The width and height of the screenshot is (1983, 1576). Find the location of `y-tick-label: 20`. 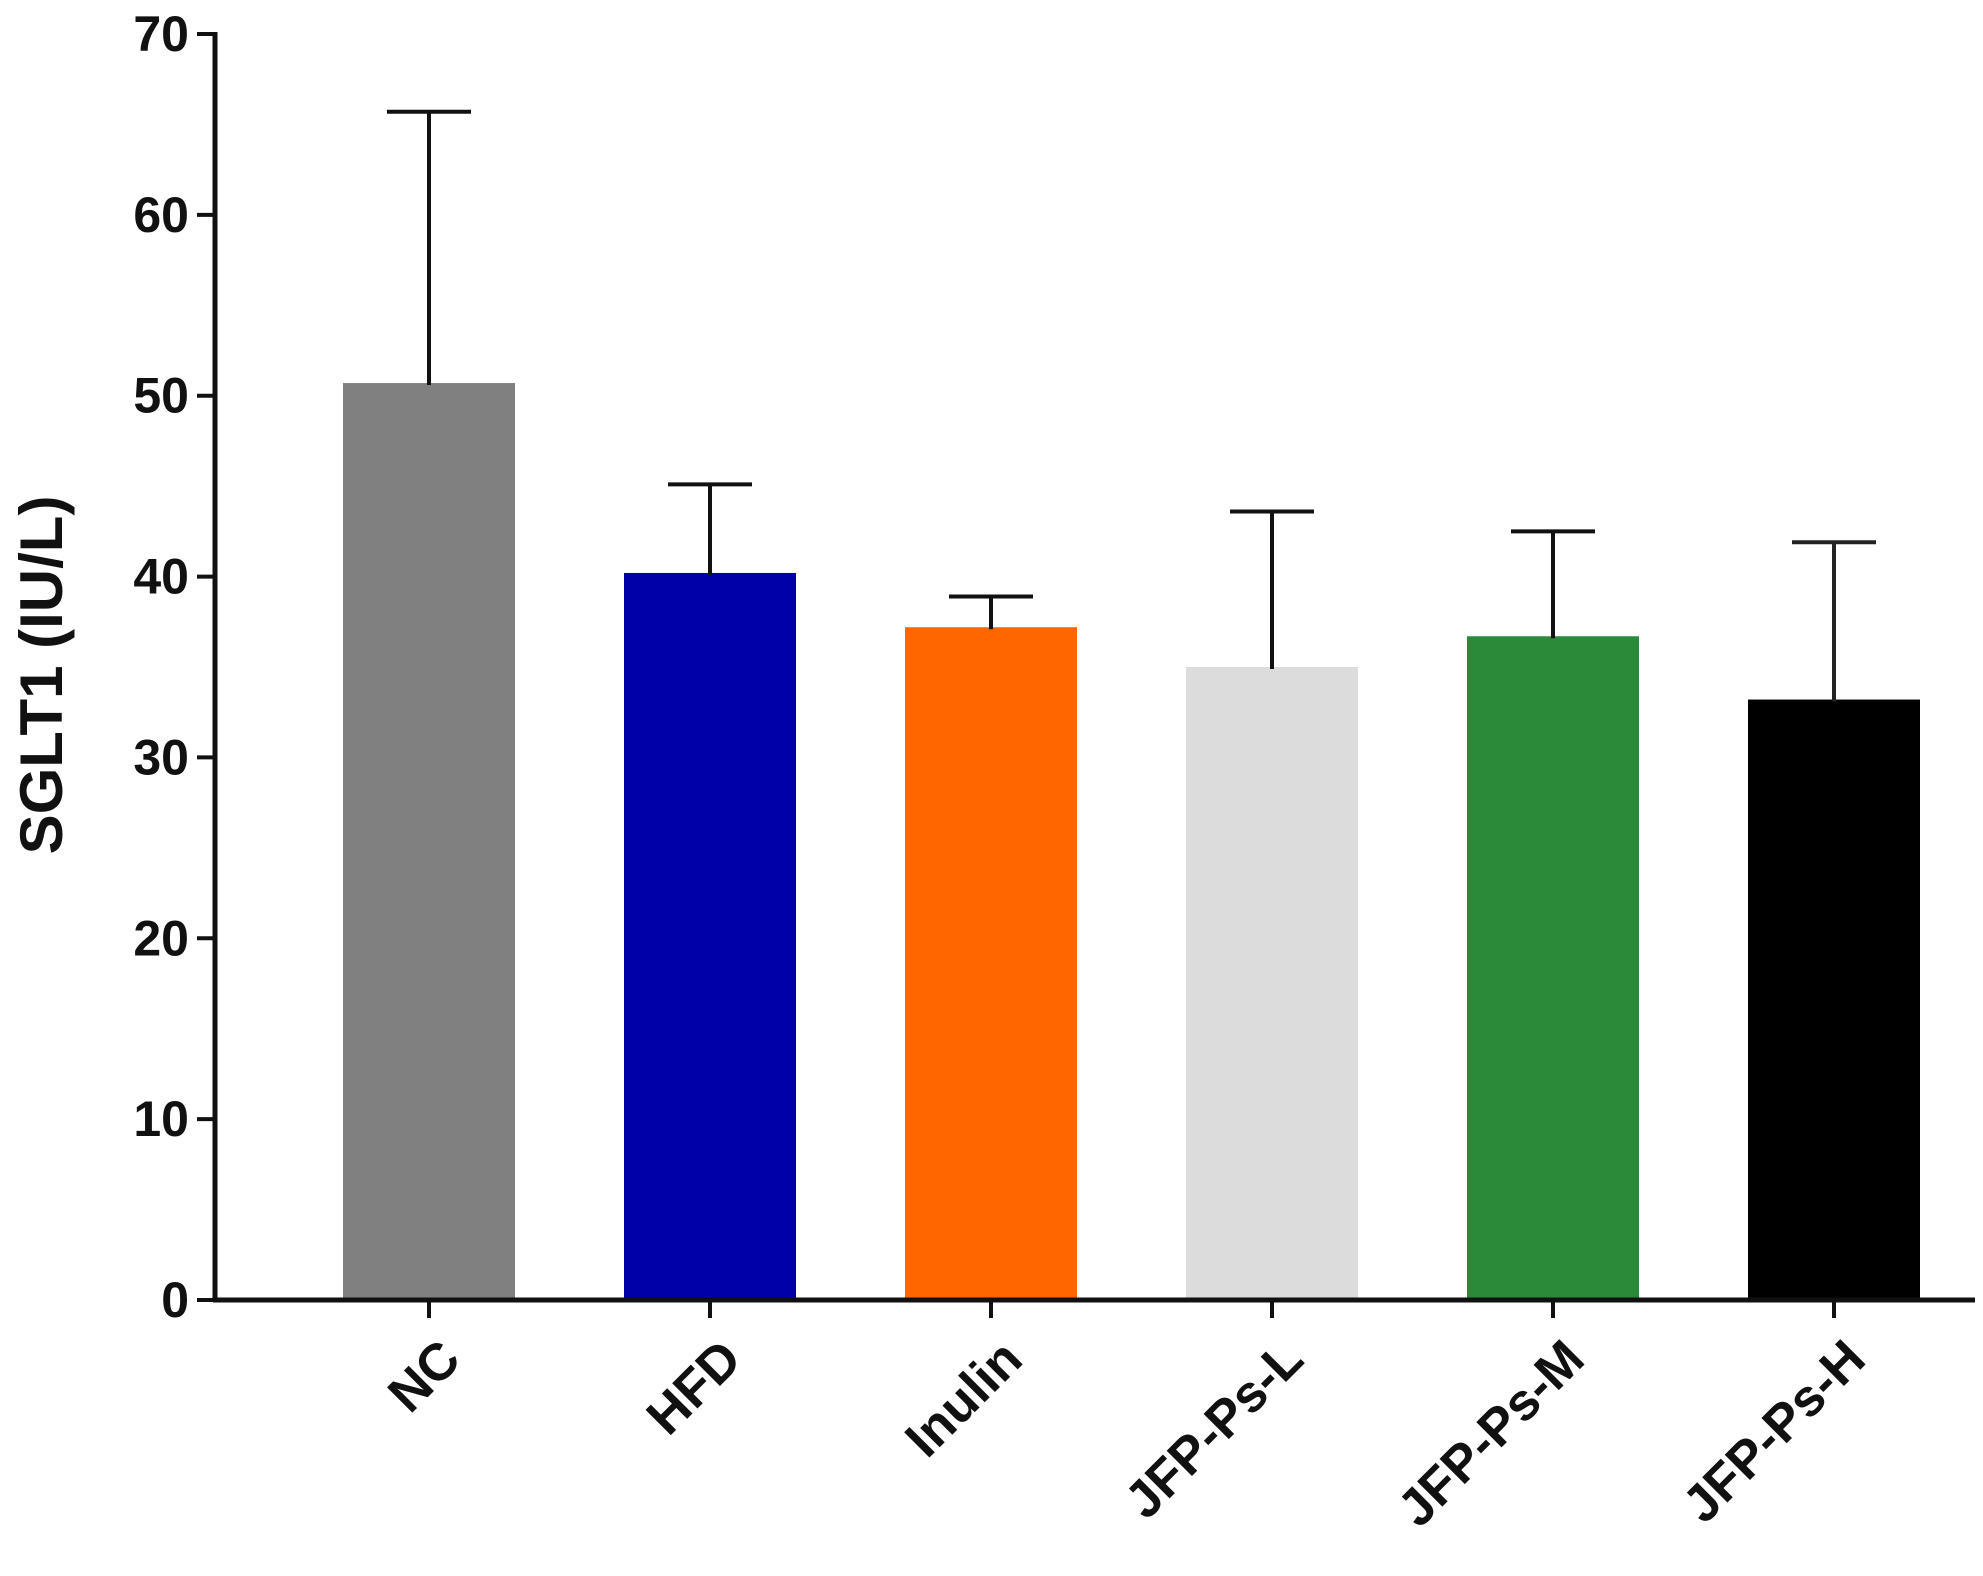

y-tick-label: 20 is located at coordinates (161, 938).